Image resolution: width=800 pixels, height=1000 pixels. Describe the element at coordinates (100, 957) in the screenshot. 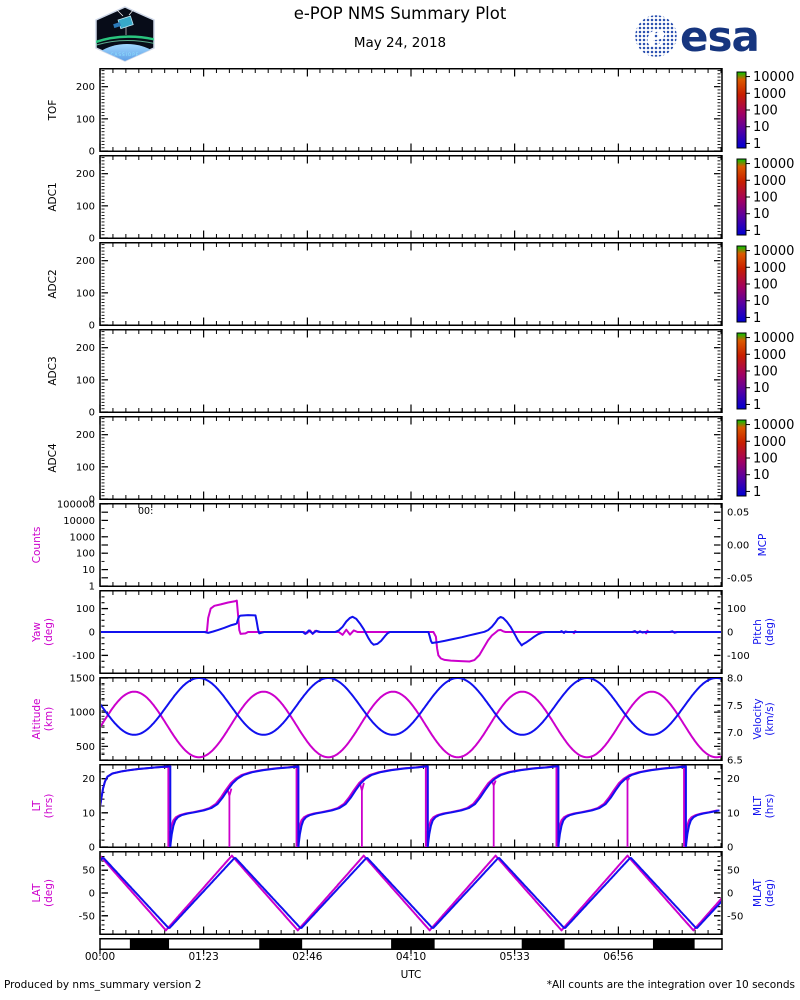

I see `x-tick-label: 00:00` at that location.